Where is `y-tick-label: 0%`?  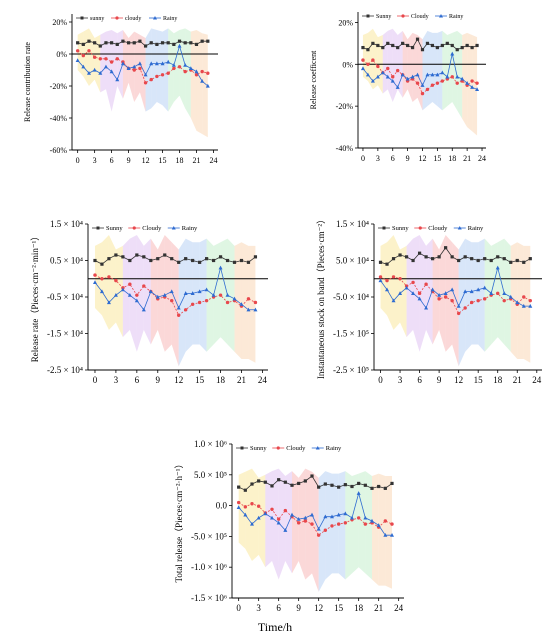
y-tick-label: 0% is located at coordinates (61, 54).